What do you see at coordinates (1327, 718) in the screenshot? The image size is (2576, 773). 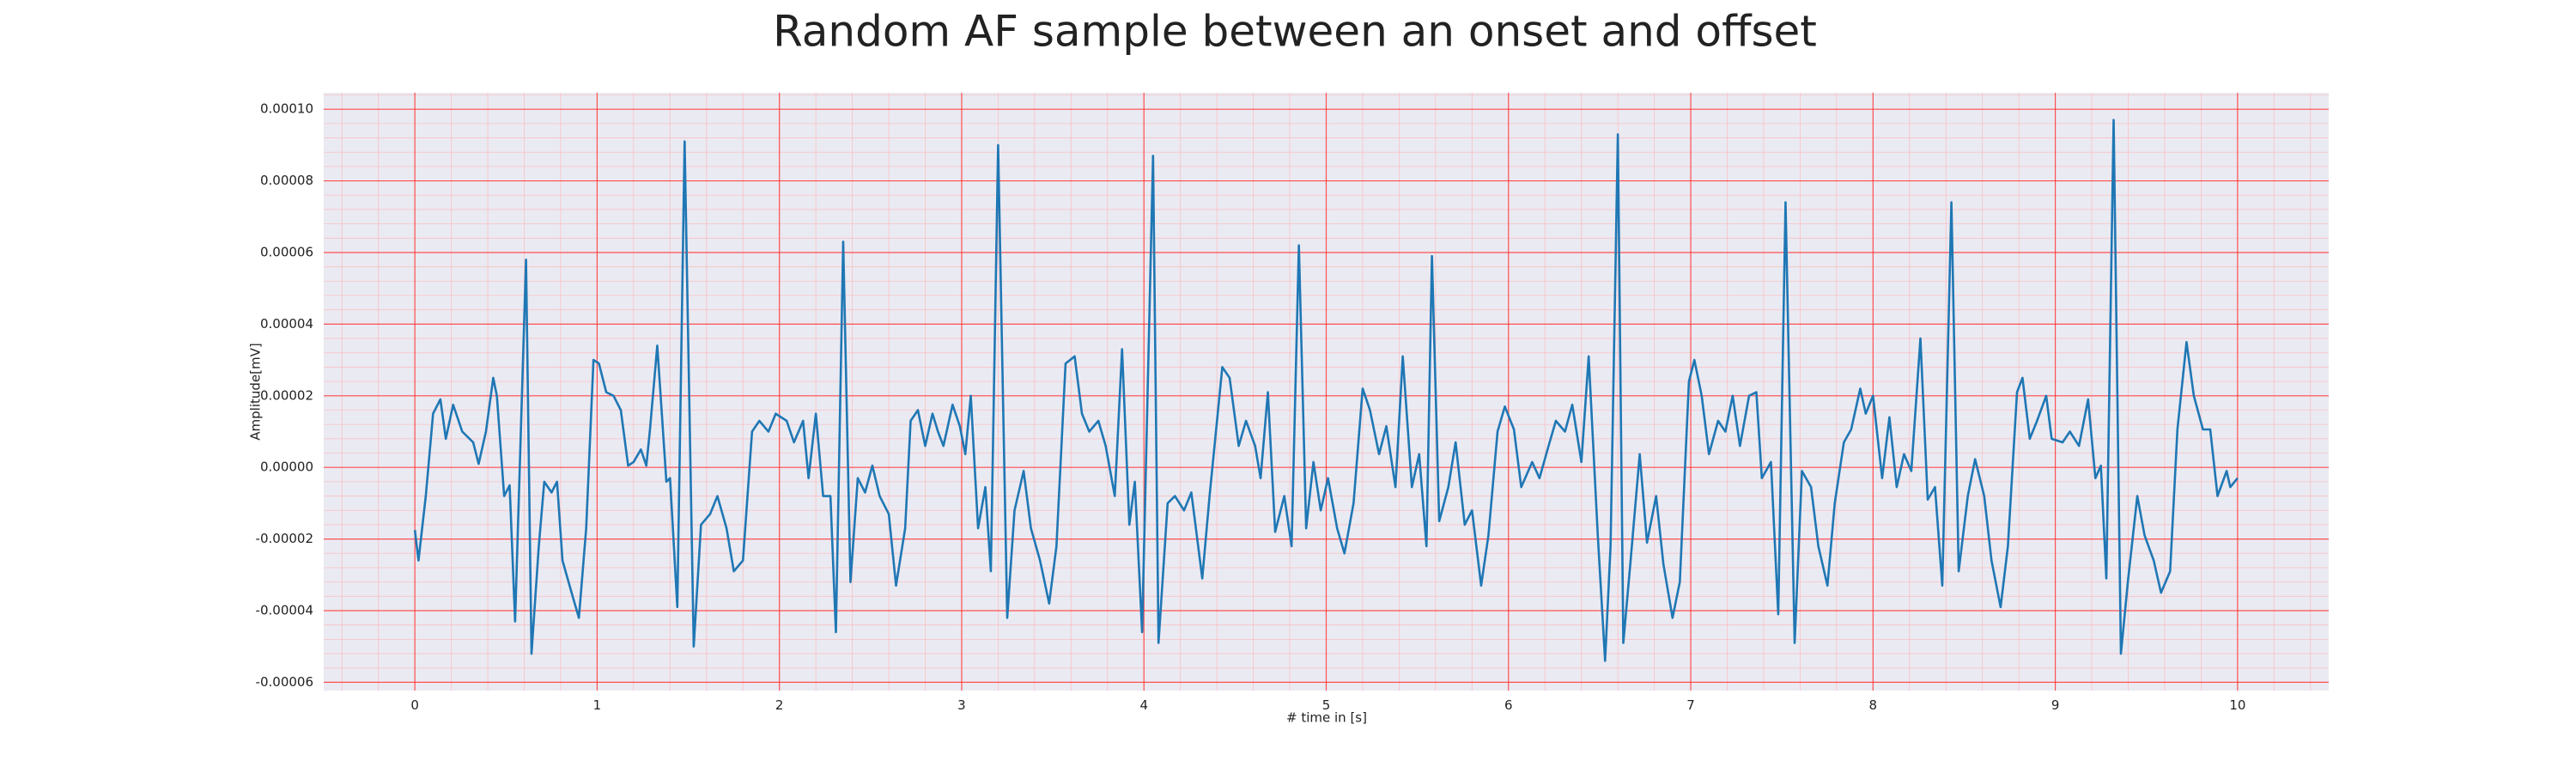 I see `x-axis-label: # time in [s]` at bounding box center [1327, 718].